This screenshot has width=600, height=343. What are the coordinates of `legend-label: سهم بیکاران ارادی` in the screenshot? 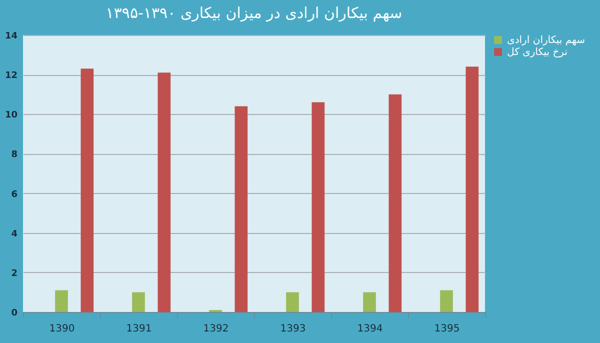 It's located at (546, 40).